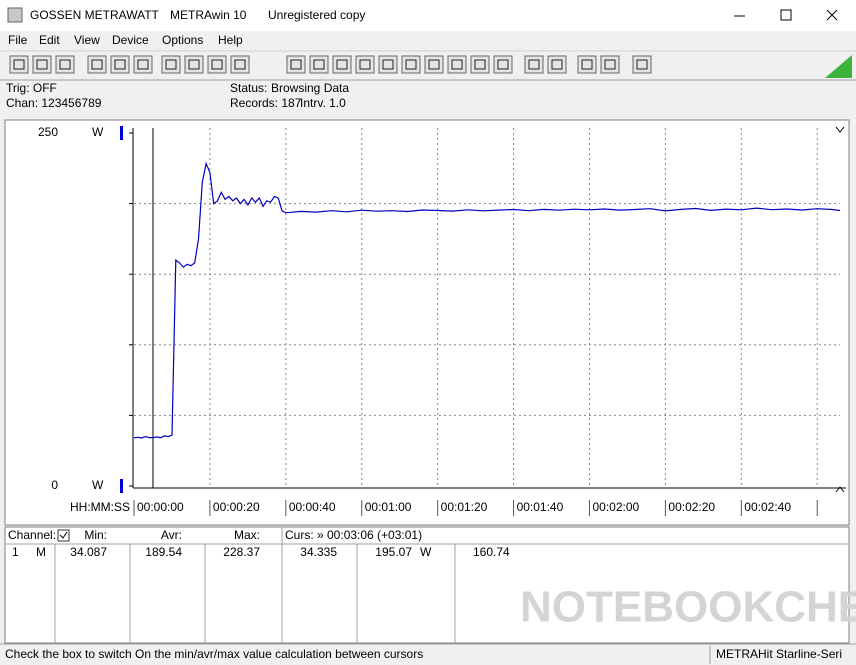  Describe the element at coordinates (48, 132) in the screenshot. I see `y-tick-label: 250` at that location.